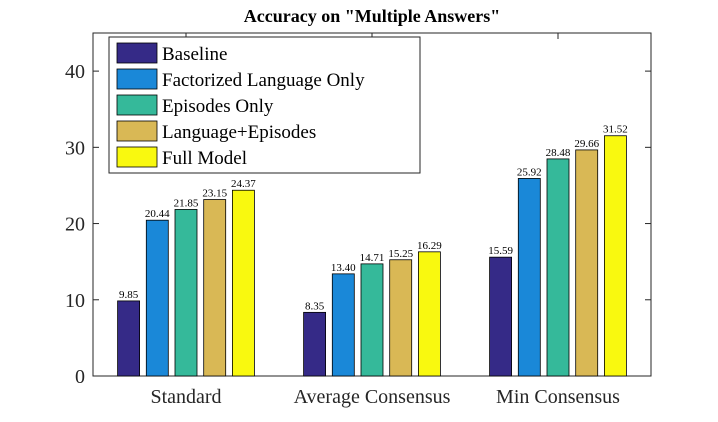 This screenshot has height=422, width=718. What do you see at coordinates (558, 153) in the screenshot?
I see `bar-value-label: 28.48` at bounding box center [558, 153].